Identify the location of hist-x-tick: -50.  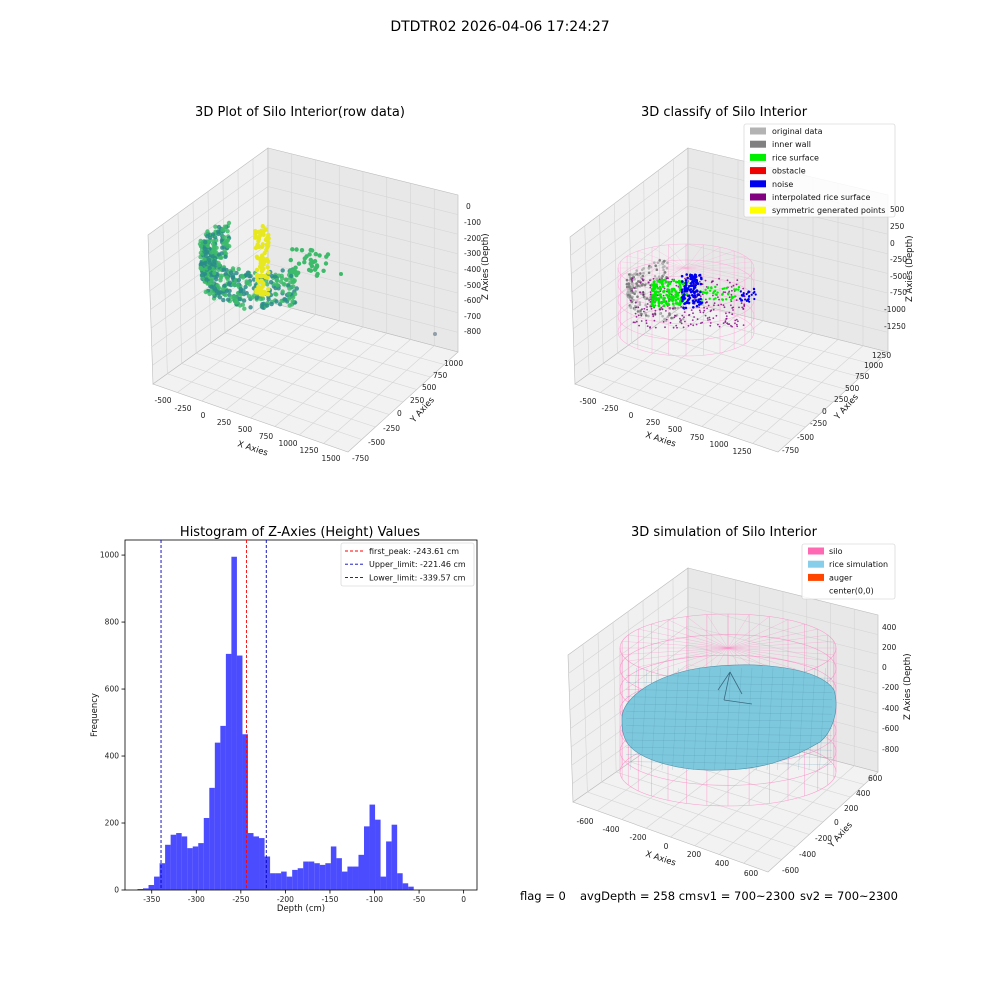
(419, 899).